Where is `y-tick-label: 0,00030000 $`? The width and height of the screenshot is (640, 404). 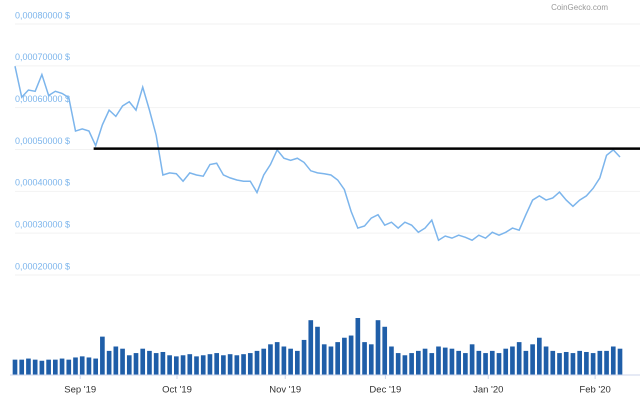 y-tick-label: 0,00030000 $ is located at coordinates (42, 225).